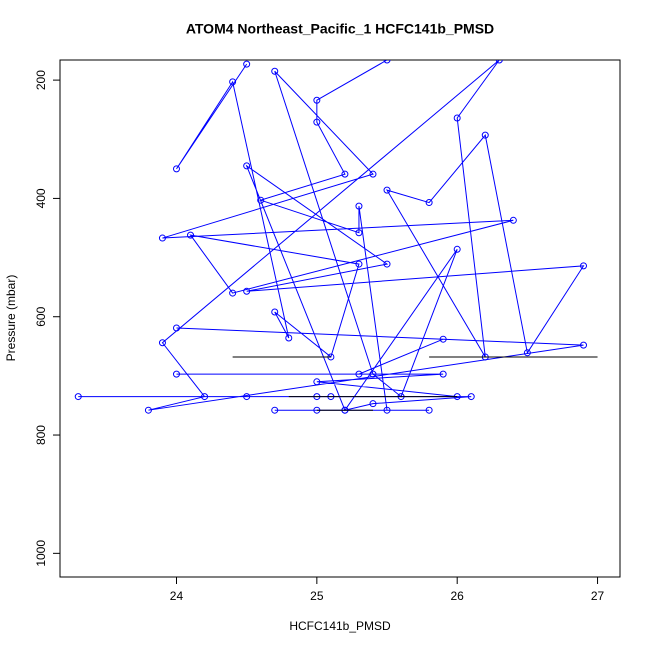 This screenshot has width=650, height=650. I want to click on y-tick-label: 600, so click(41, 316).